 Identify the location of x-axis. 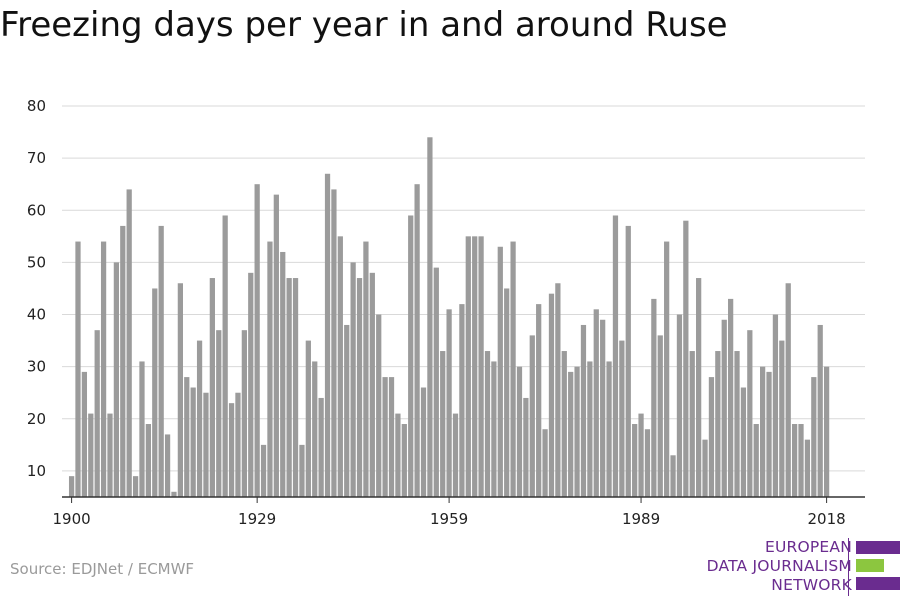
(463, 499).